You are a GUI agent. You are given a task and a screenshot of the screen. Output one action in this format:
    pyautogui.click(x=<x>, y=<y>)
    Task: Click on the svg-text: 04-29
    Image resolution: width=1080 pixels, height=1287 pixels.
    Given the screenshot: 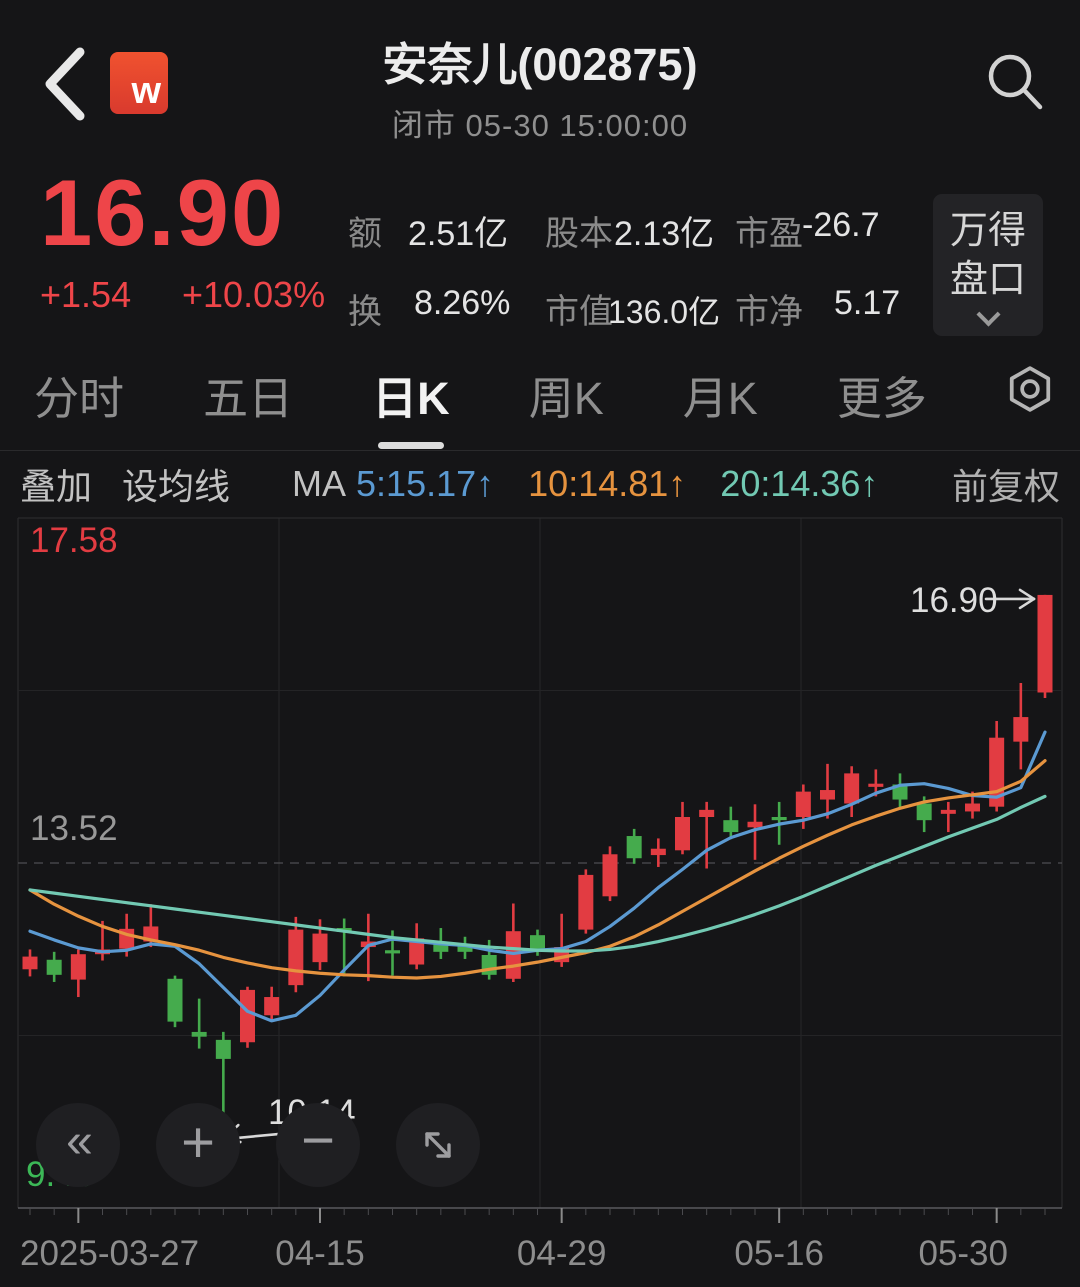 What is the action you would take?
    pyautogui.click(x=562, y=1253)
    